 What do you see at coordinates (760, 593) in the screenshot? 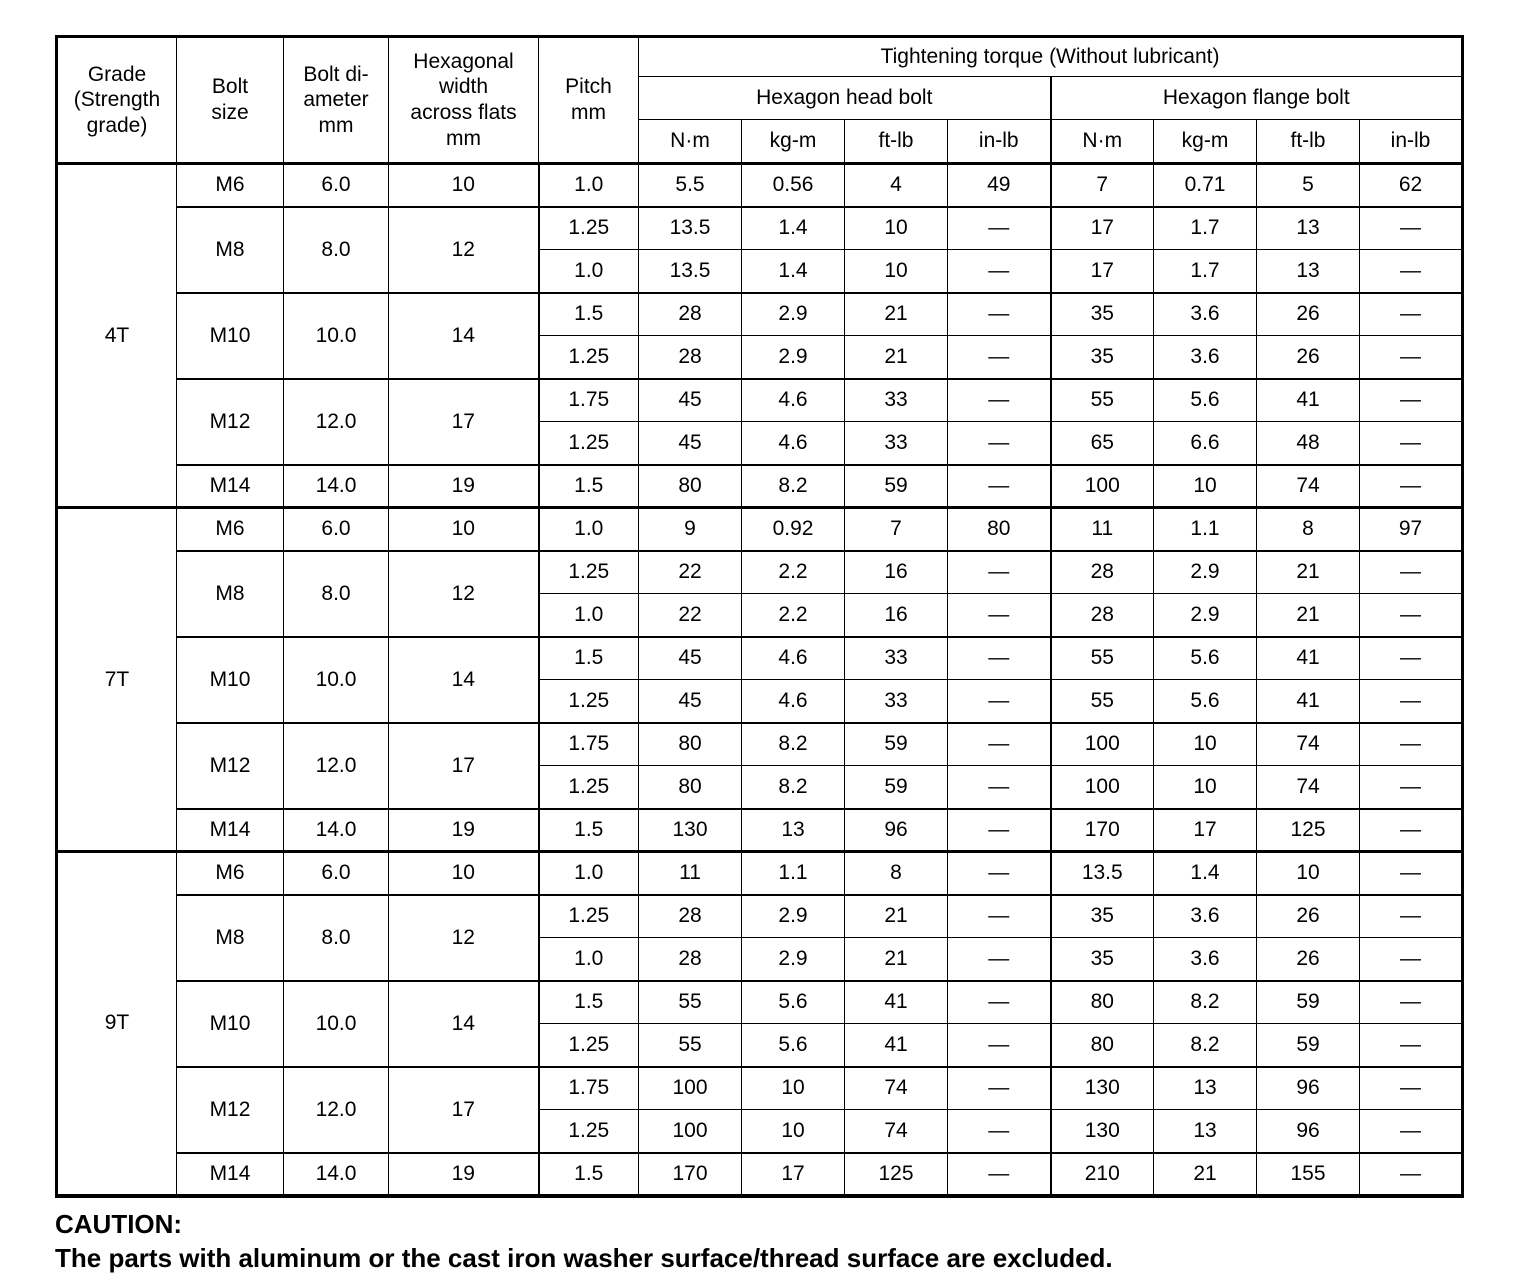
I see `table-row: M8 8.0 12 1.25 22 2.2 16—28 2.9 21—` at bounding box center [760, 593].